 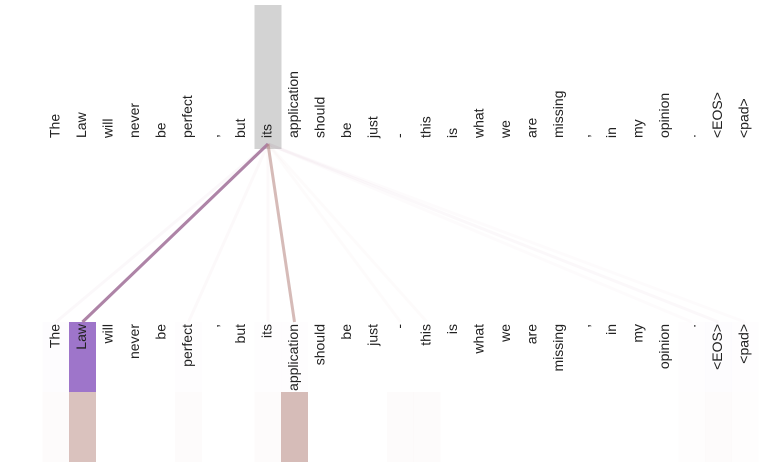 What do you see at coordinates (399, 135) in the screenshot?
I see `top-token: -` at bounding box center [399, 135].